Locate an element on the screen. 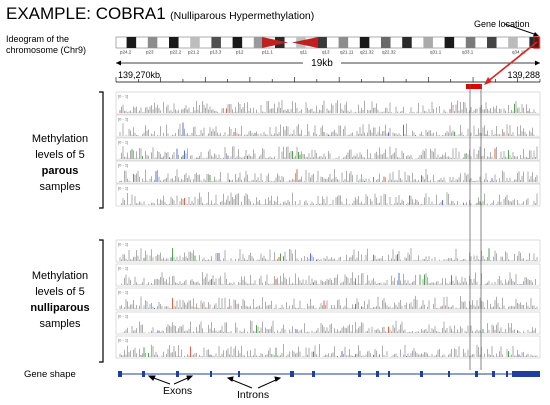 This screenshot has width=550, height=405. ideogram-band-label: q31.1 is located at coordinates (436, 52).